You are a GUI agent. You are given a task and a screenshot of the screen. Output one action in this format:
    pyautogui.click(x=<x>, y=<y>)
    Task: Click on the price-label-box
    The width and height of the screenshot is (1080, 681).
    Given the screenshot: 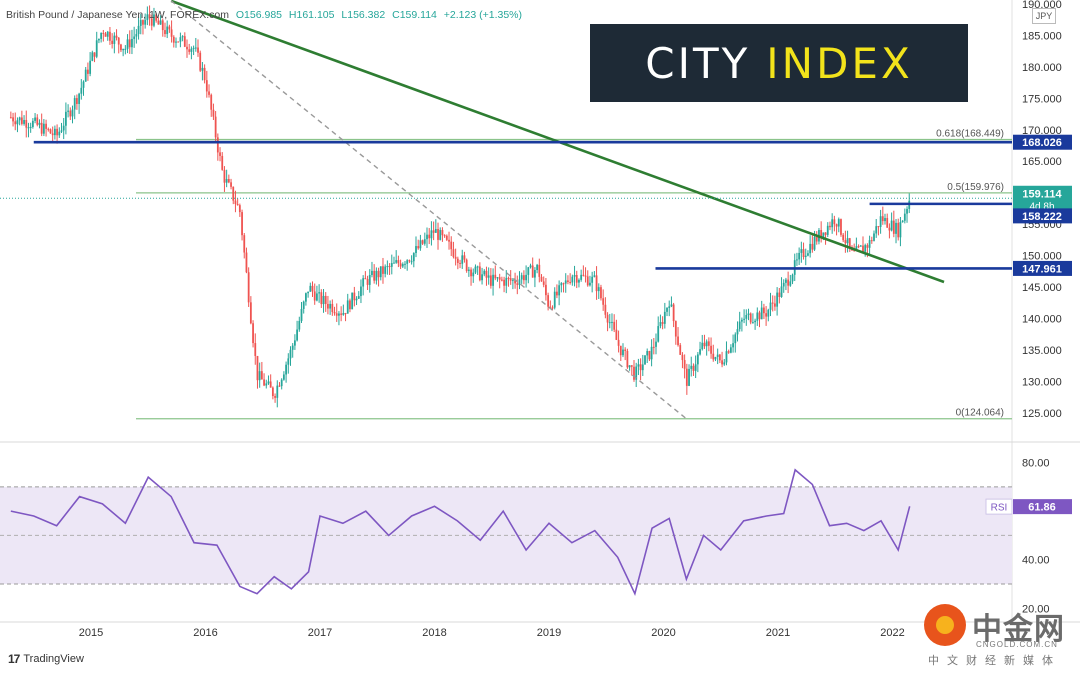 What is the action you would take?
    pyautogui.click(x=1042, y=198)
    